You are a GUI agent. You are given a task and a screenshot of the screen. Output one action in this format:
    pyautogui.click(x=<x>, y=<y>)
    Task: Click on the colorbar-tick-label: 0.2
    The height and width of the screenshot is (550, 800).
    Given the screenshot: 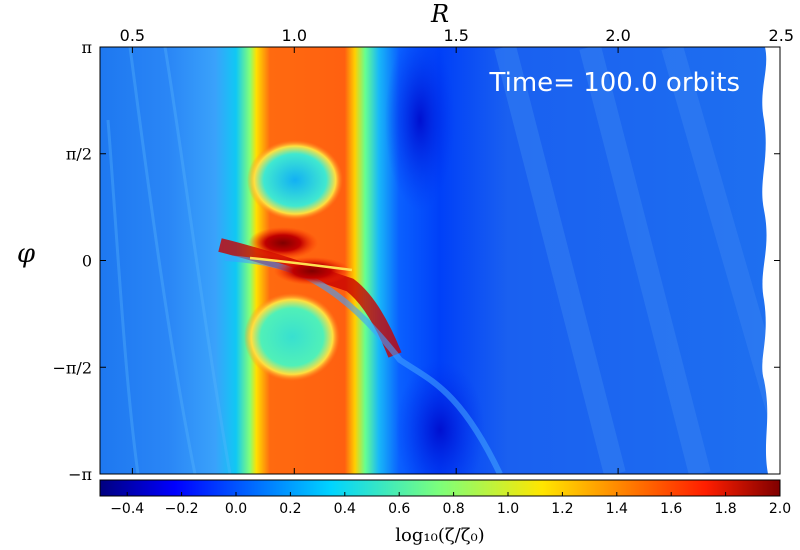 What is the action you would take?
    pyautogui.click(x=290, y=509)
    